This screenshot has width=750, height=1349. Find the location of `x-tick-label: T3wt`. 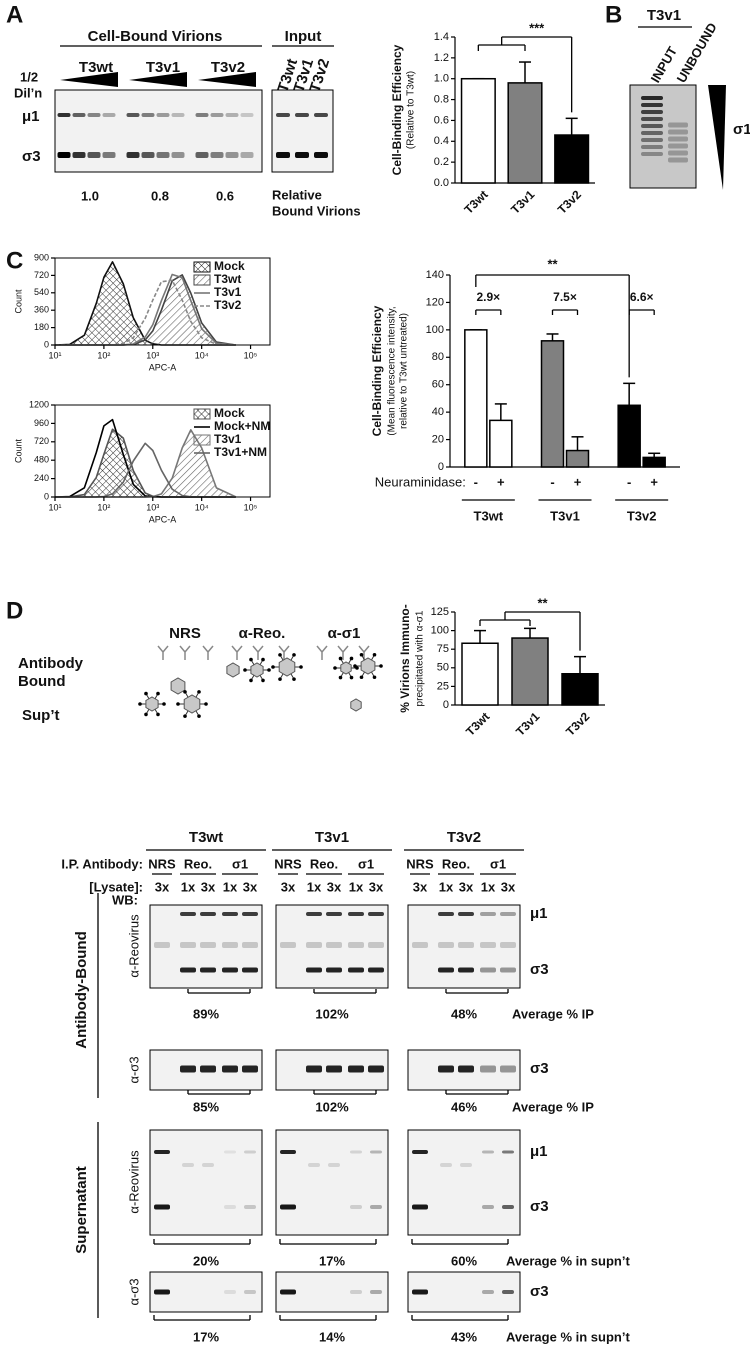

x-tick-label: T3wt is located at coordinates (477, 723).